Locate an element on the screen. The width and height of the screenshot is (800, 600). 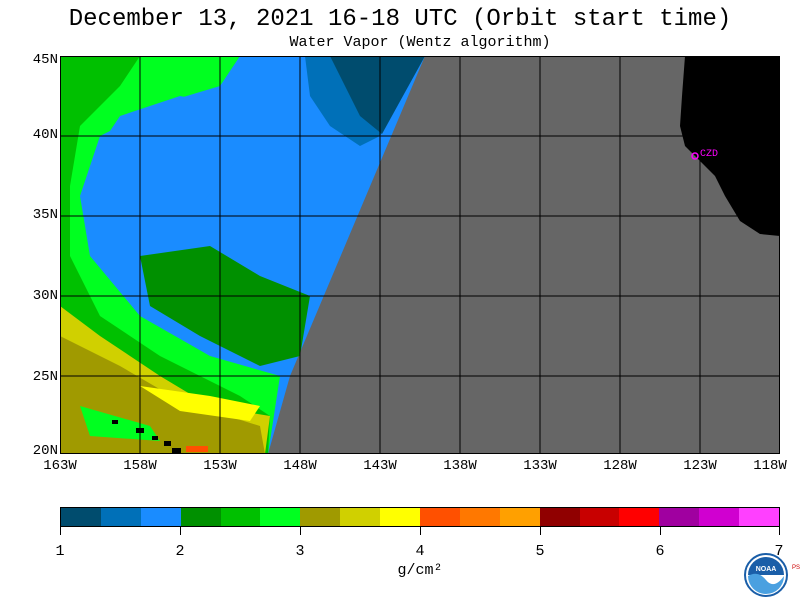
lon-label: 143W is located at coordinates (380, 466).